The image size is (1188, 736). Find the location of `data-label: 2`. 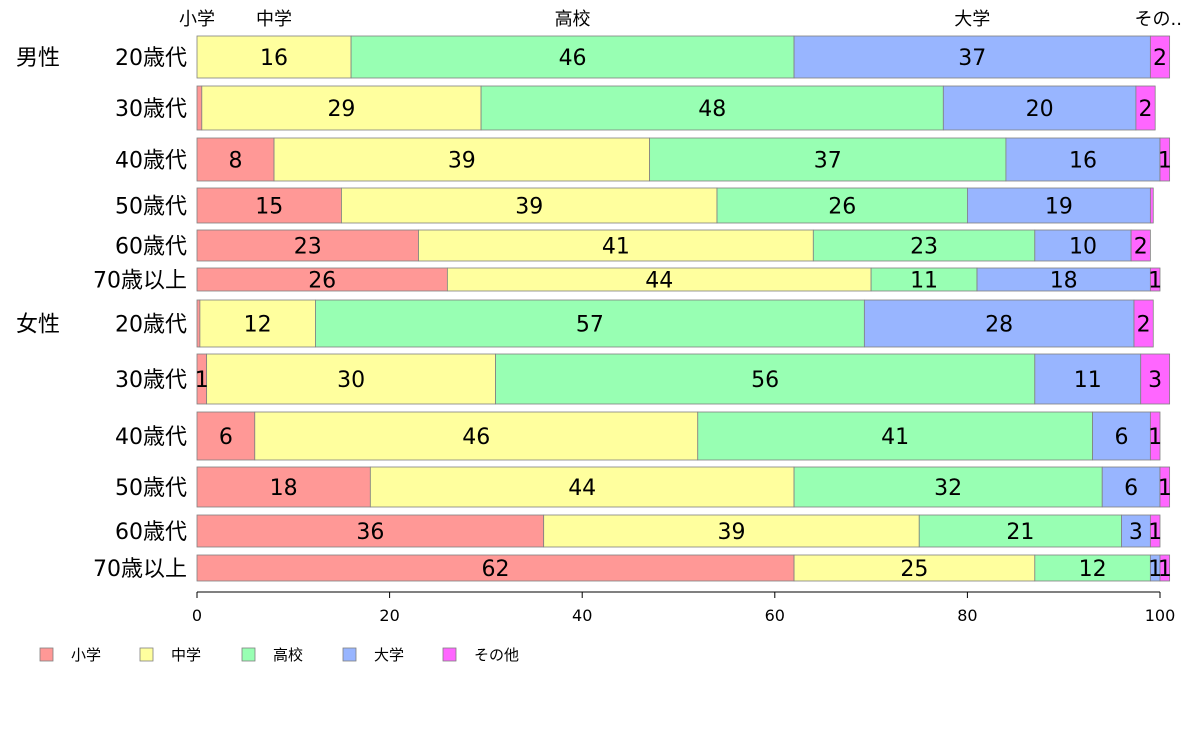

data-label: 2 is located at coordinates (1146, 109).